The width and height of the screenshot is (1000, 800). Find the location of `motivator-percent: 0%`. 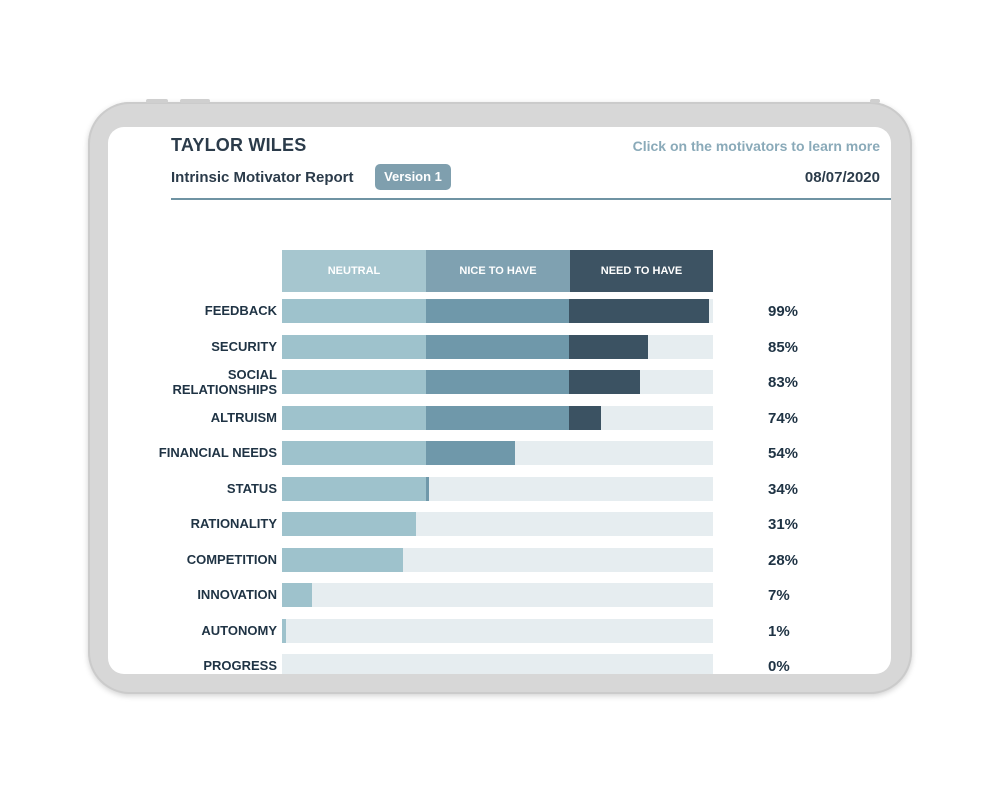

motivator-percent: 0% is located at coordinates (779, 666).